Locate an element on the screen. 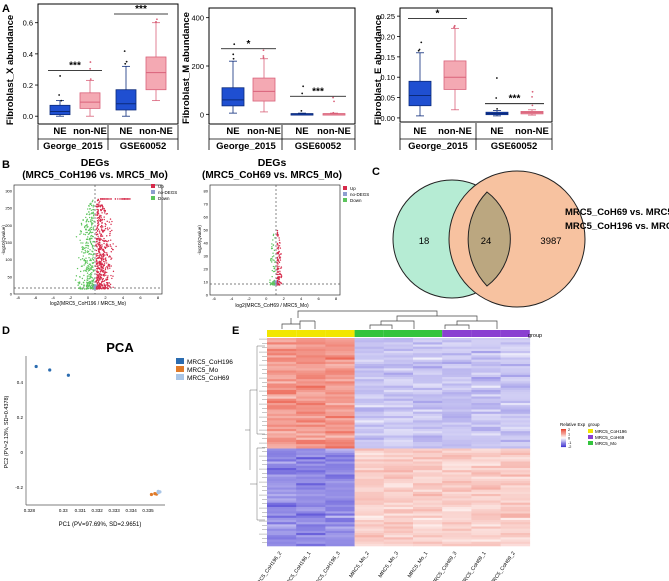 This screenshot has width=669, height=581. pca-x-tick: 0.33 is located at coordinates (63, 510).